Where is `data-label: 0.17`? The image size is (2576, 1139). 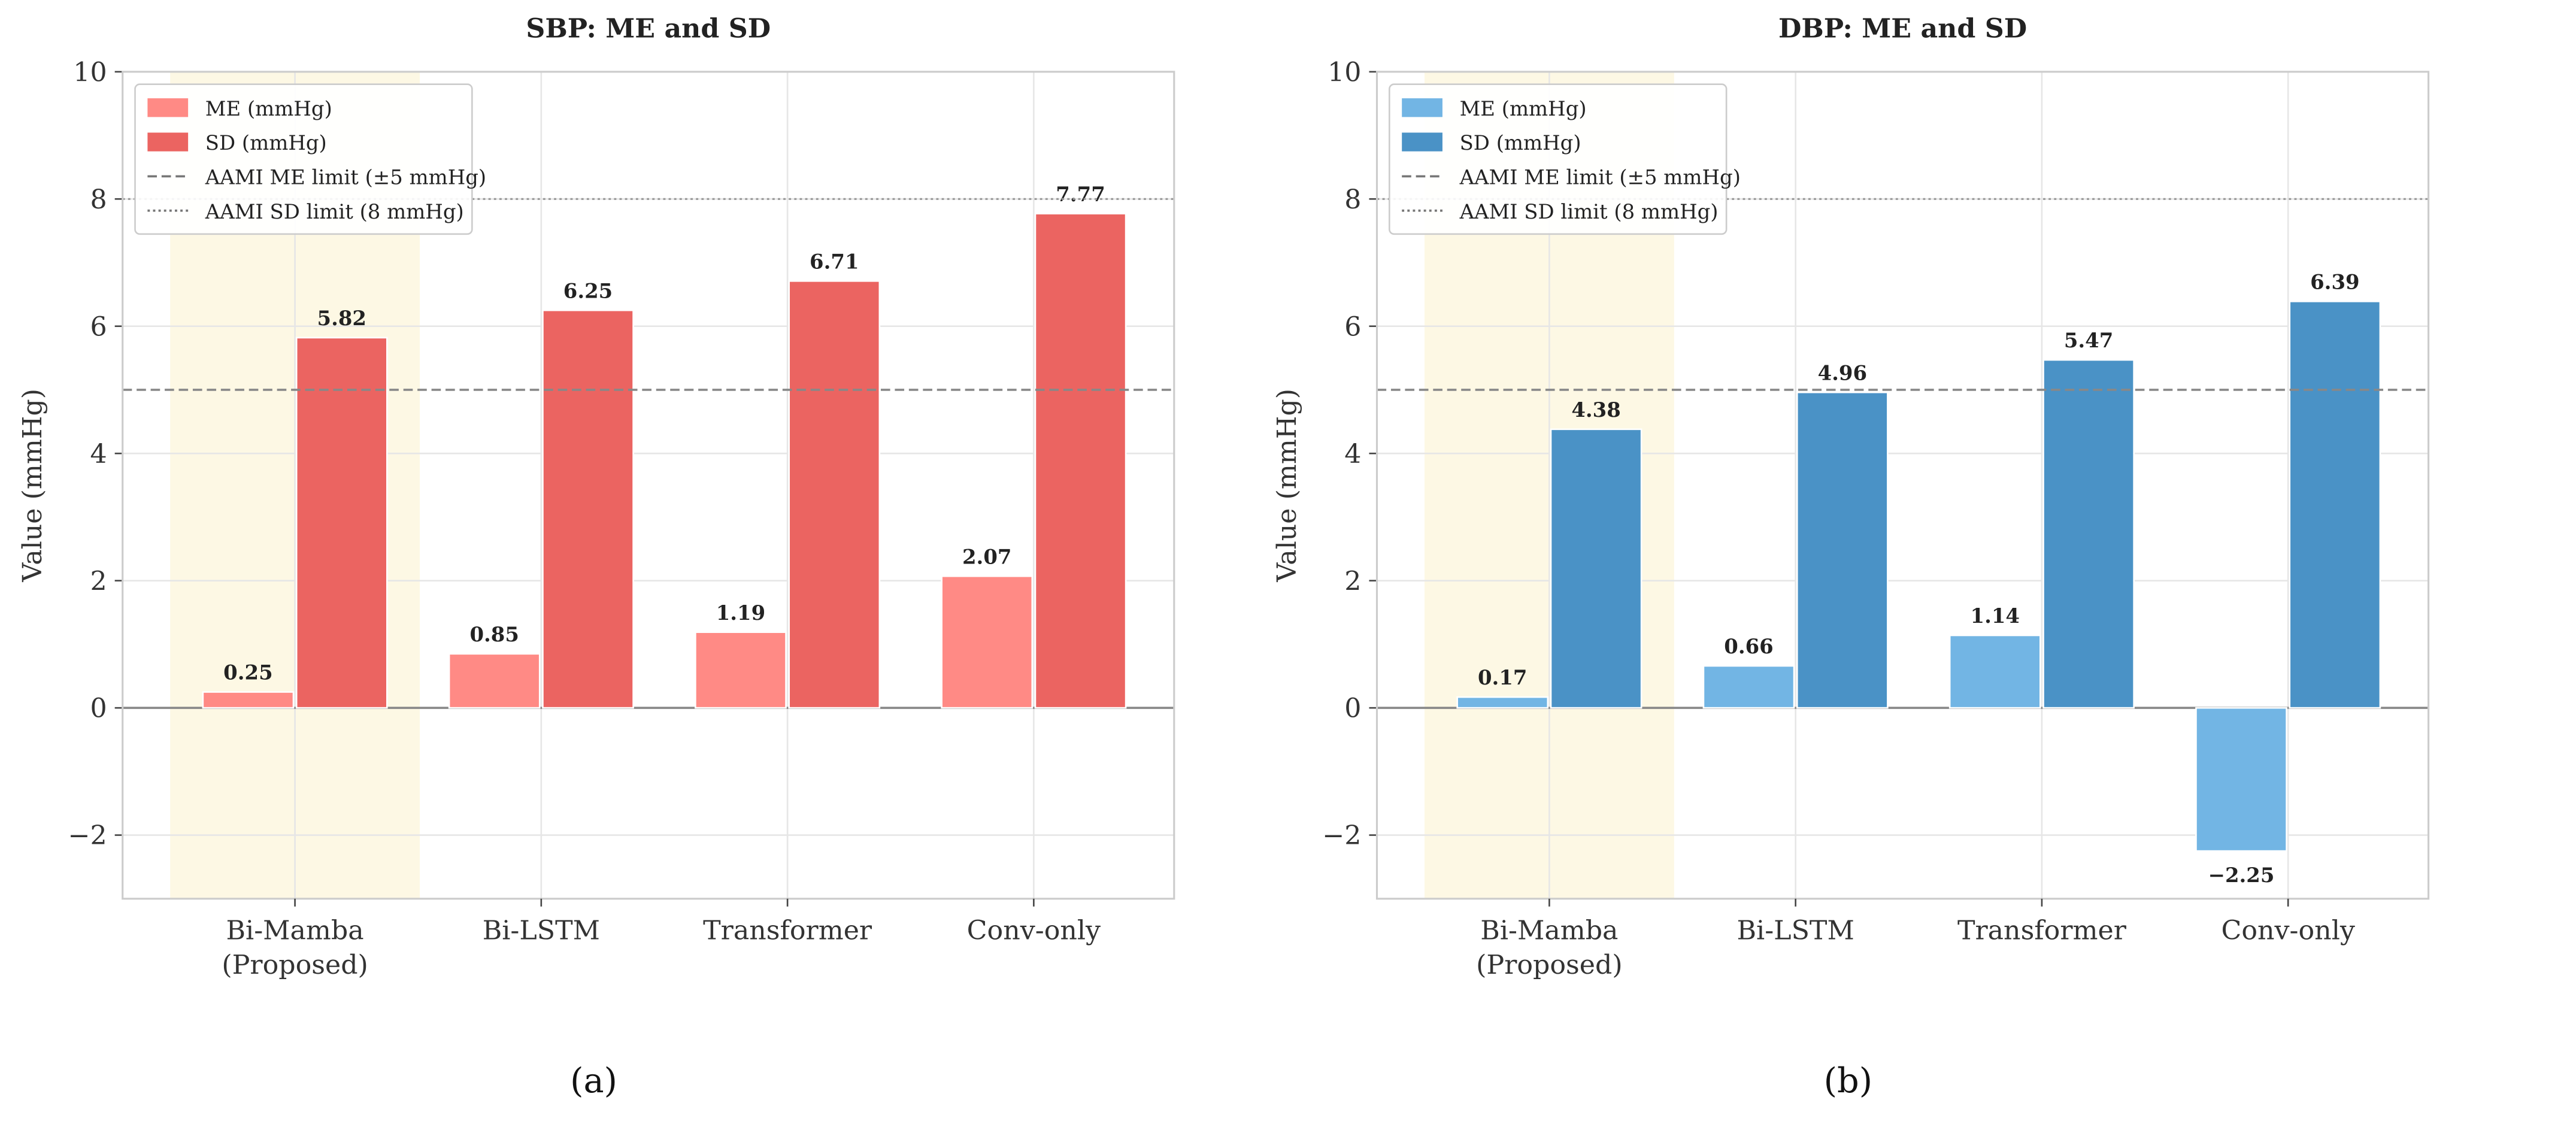
data-label: 0.17 is located at coordinates (1502, 677).